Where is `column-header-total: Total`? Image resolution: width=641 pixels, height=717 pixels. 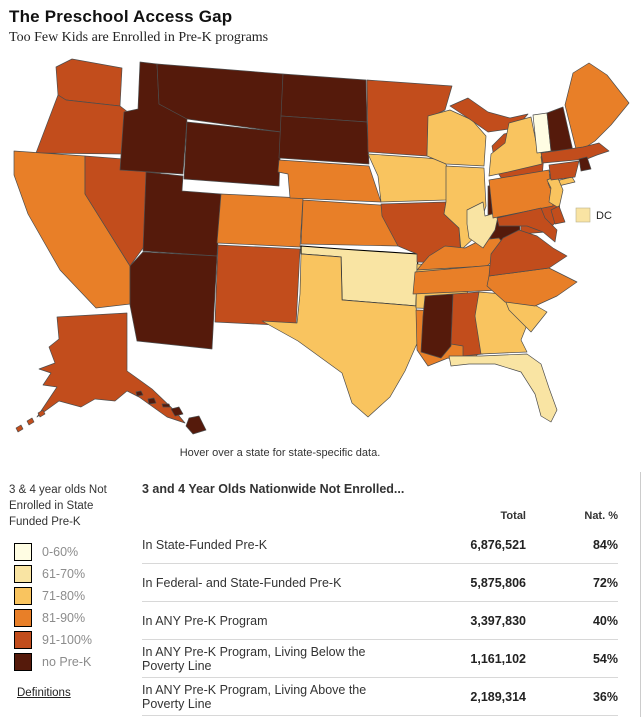 column-header-total: Total is located at coordinates (513, 516).